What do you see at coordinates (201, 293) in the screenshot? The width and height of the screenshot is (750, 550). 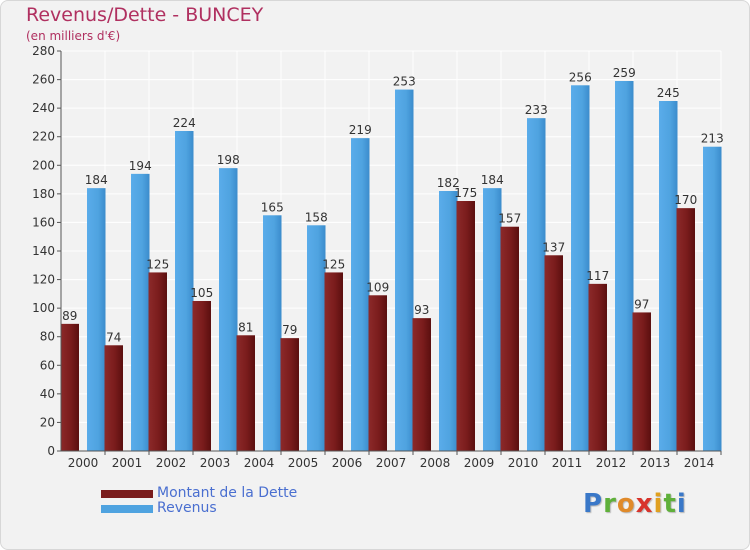 I see `data-label-debt: 105` at bounding box center [201, 293].